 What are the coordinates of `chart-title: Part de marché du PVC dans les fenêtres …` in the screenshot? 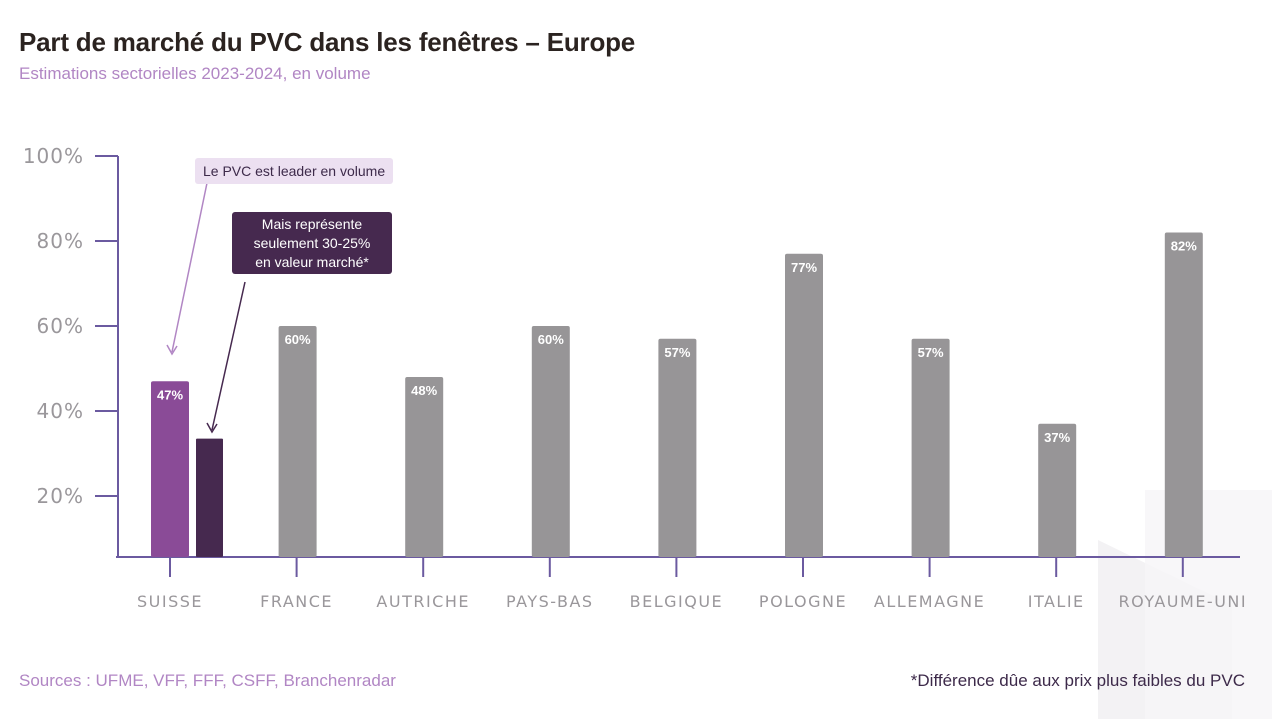 It's located at (327, 42).